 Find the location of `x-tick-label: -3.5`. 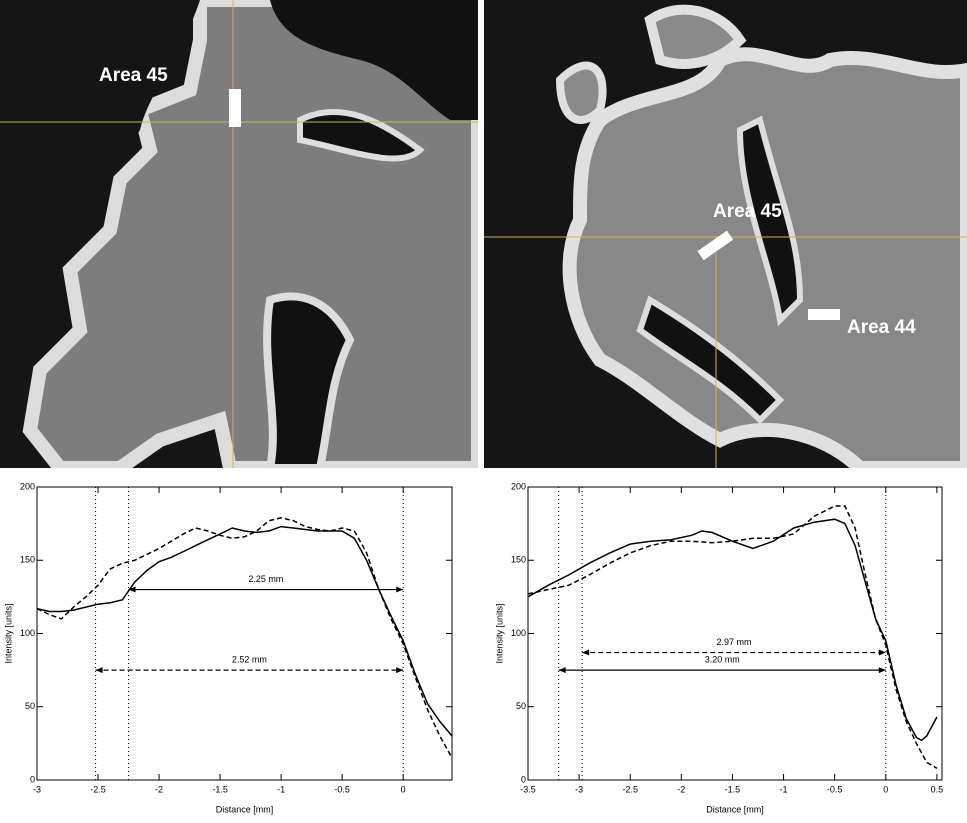

x-tick-label: -3.5 is located at coordinates (528, 789).